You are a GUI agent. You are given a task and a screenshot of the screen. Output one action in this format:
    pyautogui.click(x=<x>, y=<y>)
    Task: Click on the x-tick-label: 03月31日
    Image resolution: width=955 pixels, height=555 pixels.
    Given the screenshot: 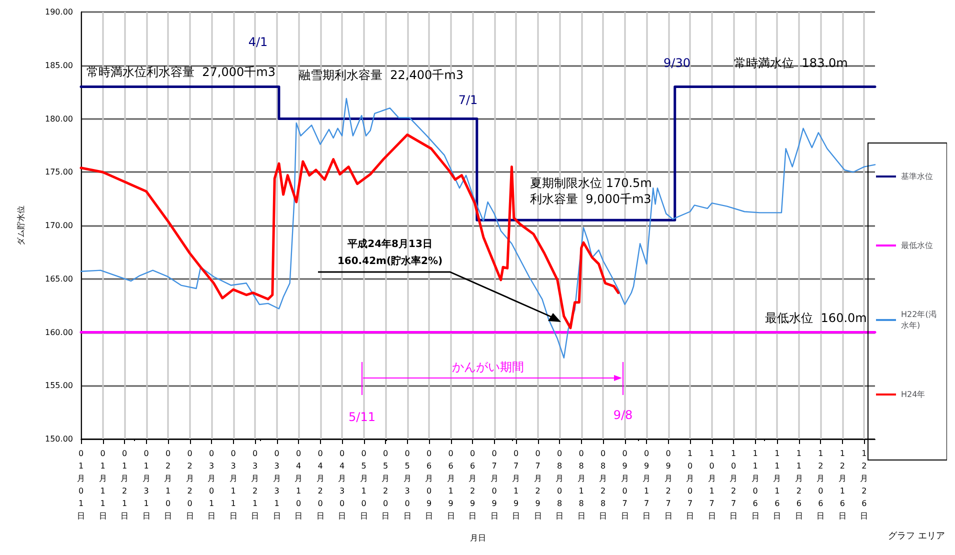 What is the action you would take?
    pyautogui.click(x=276, y=484)
    